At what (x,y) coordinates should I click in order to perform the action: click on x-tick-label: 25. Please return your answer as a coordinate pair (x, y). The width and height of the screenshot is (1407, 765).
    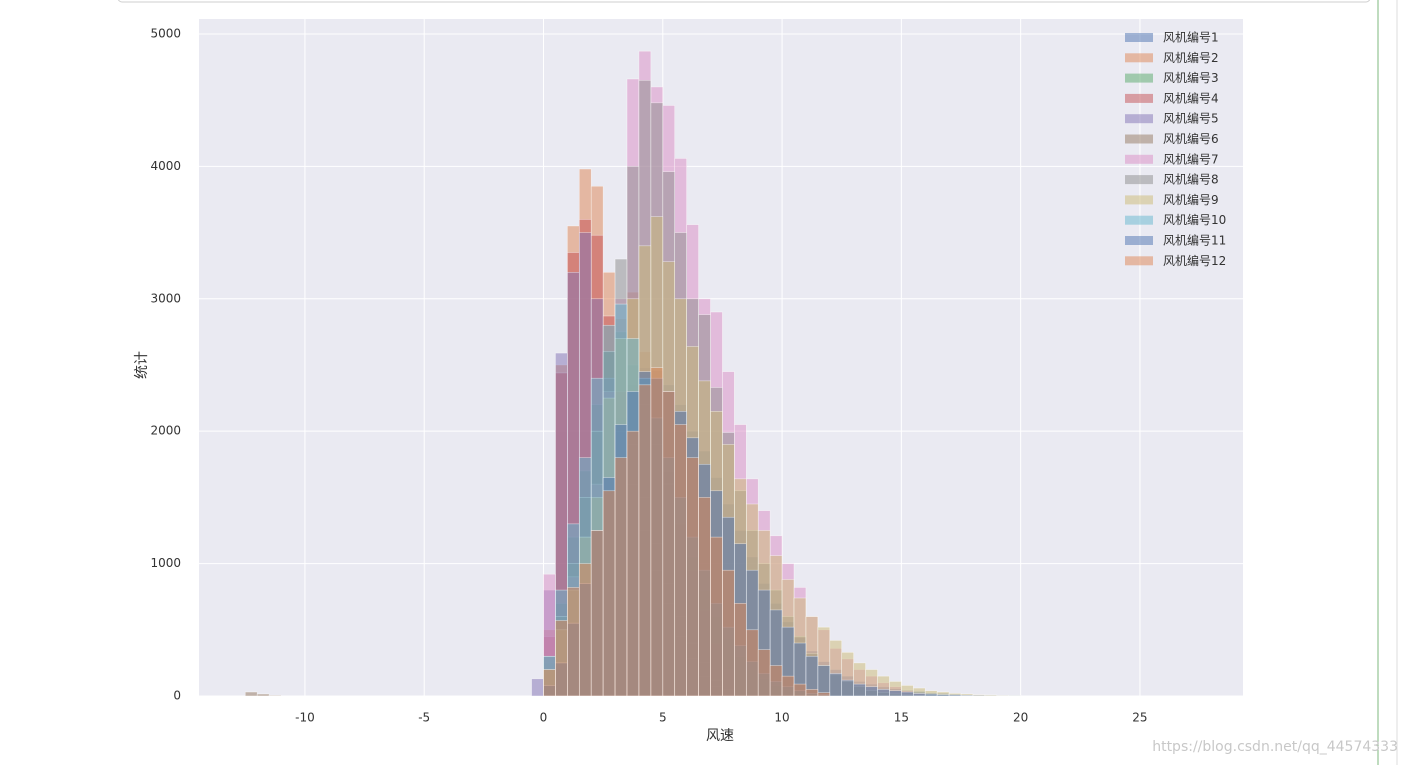
    Looking at the image, I should click on (1139, 718).